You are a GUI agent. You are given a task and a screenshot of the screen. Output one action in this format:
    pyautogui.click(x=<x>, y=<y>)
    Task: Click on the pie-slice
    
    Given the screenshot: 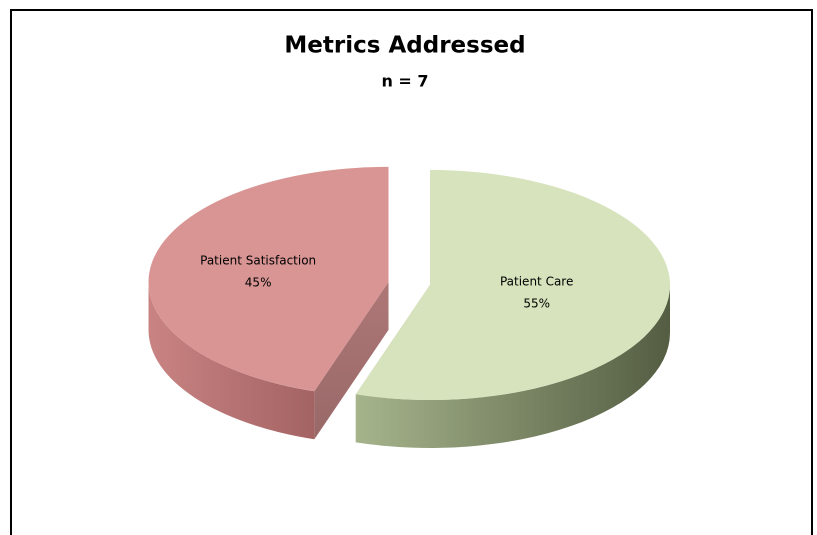 What is the action you would take?
    pyautogui.click(x=268, y=279)
    